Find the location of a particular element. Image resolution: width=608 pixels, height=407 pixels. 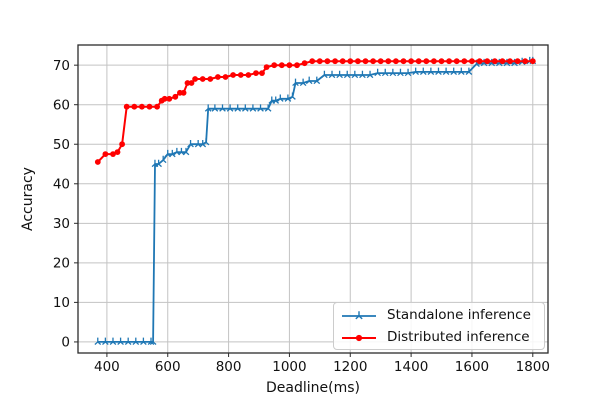

y-tick-label: 0 is located at coordinates (65, 343).